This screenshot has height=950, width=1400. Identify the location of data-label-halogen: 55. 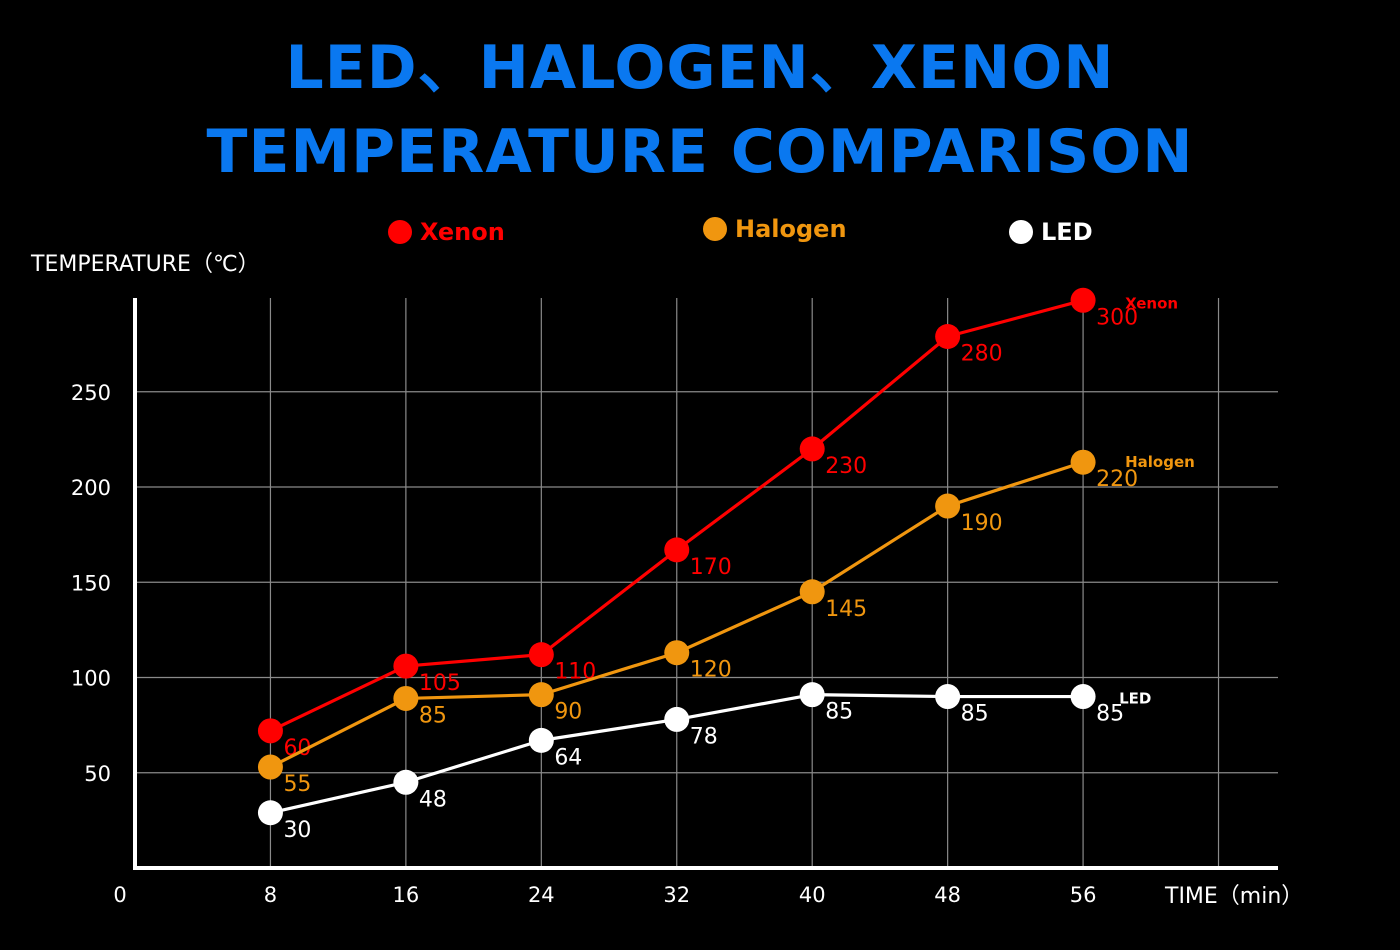
(297, 784).